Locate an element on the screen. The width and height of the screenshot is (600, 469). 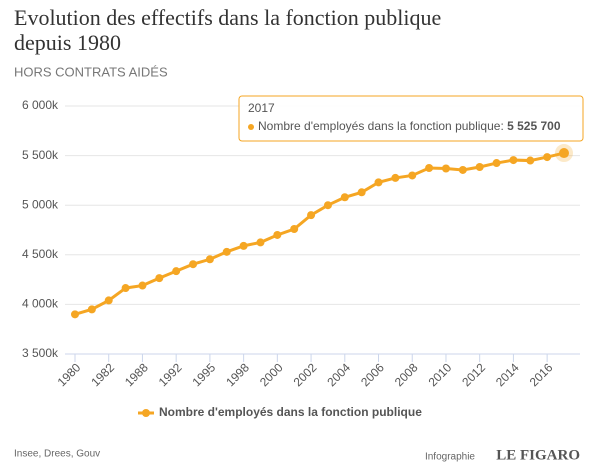
legend-marker is located at coordinates (146, 413).